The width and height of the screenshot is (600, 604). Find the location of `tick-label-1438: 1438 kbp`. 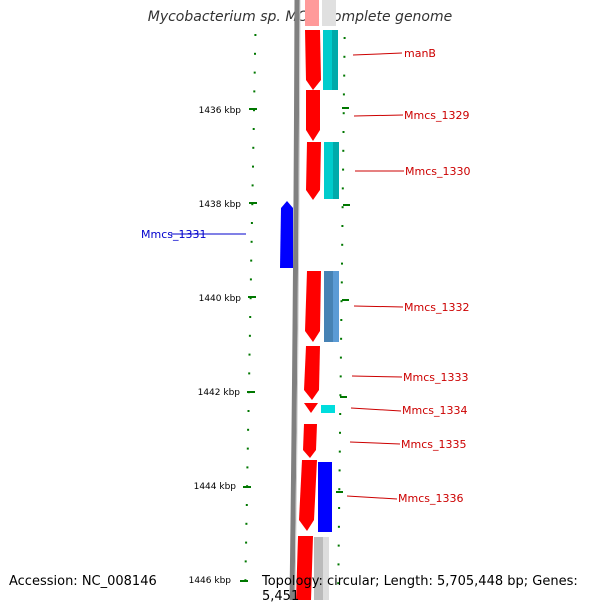

tick-label-1438: 1438 kbp is located at coordinates (220, 205).